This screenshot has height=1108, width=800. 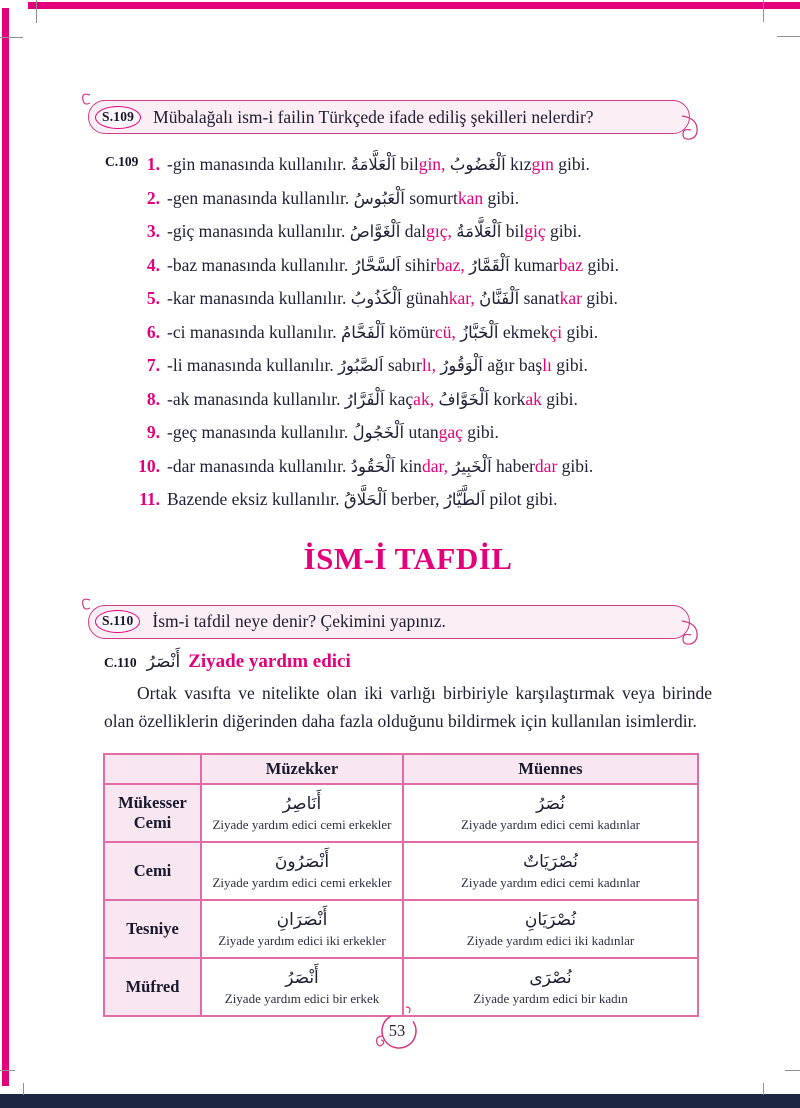 I want to click on suffix-highlight: baz, so click(x=571, y=264).